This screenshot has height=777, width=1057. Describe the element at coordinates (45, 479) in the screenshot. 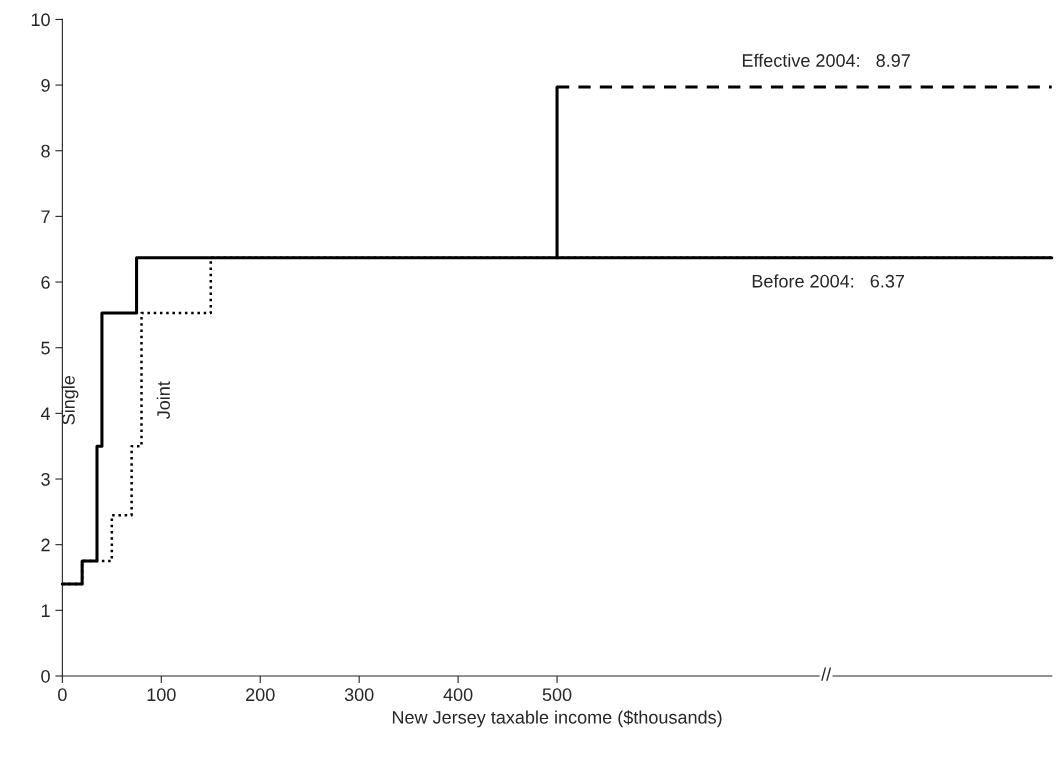

I see `y-tick-label: 3` at that location.